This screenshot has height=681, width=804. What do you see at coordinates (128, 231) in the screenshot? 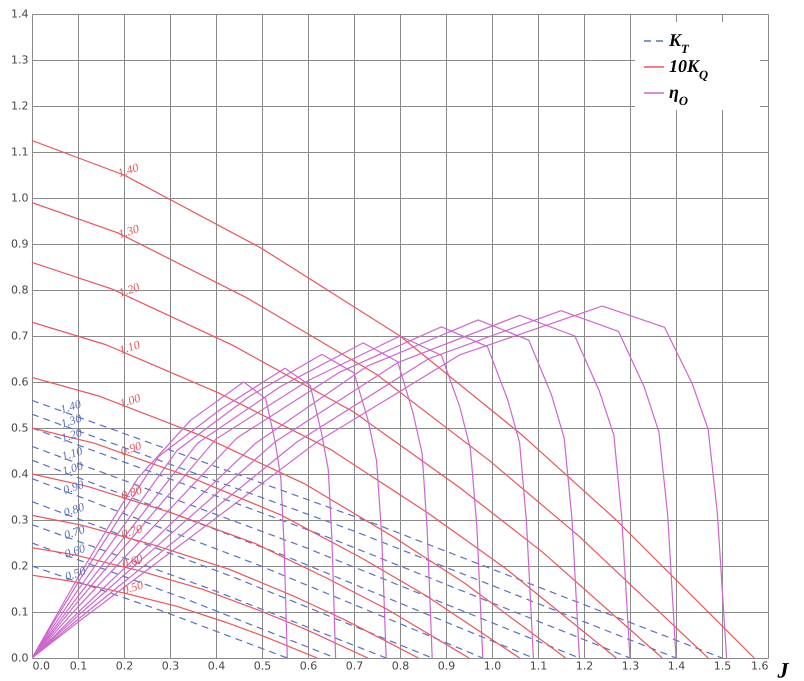
I see `annotation: 1.30` at bounding box center [128, 231].